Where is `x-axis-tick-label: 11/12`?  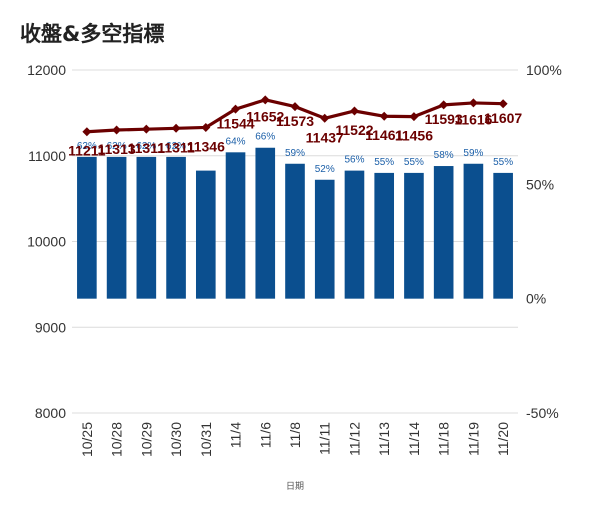 x-axis-tick-label: 11/12 is located at coordinates (354, 439).